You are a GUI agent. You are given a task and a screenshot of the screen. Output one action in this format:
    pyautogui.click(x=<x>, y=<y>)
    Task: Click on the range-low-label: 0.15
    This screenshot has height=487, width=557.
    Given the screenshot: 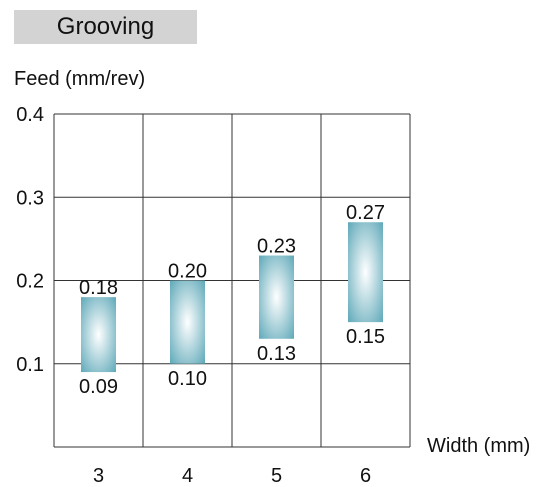 What is the action you would take?
    pyautogui.click(x=365, y=337)
    